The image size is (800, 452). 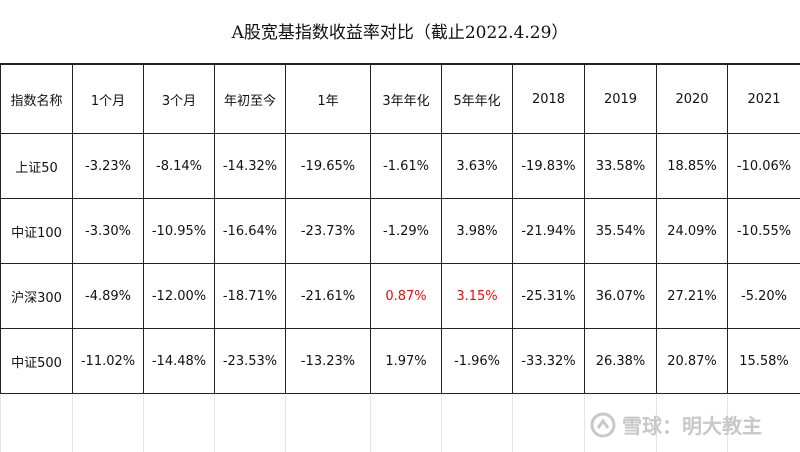 I want to click on value-cell: -8.14%, so click(x=179, y=166).